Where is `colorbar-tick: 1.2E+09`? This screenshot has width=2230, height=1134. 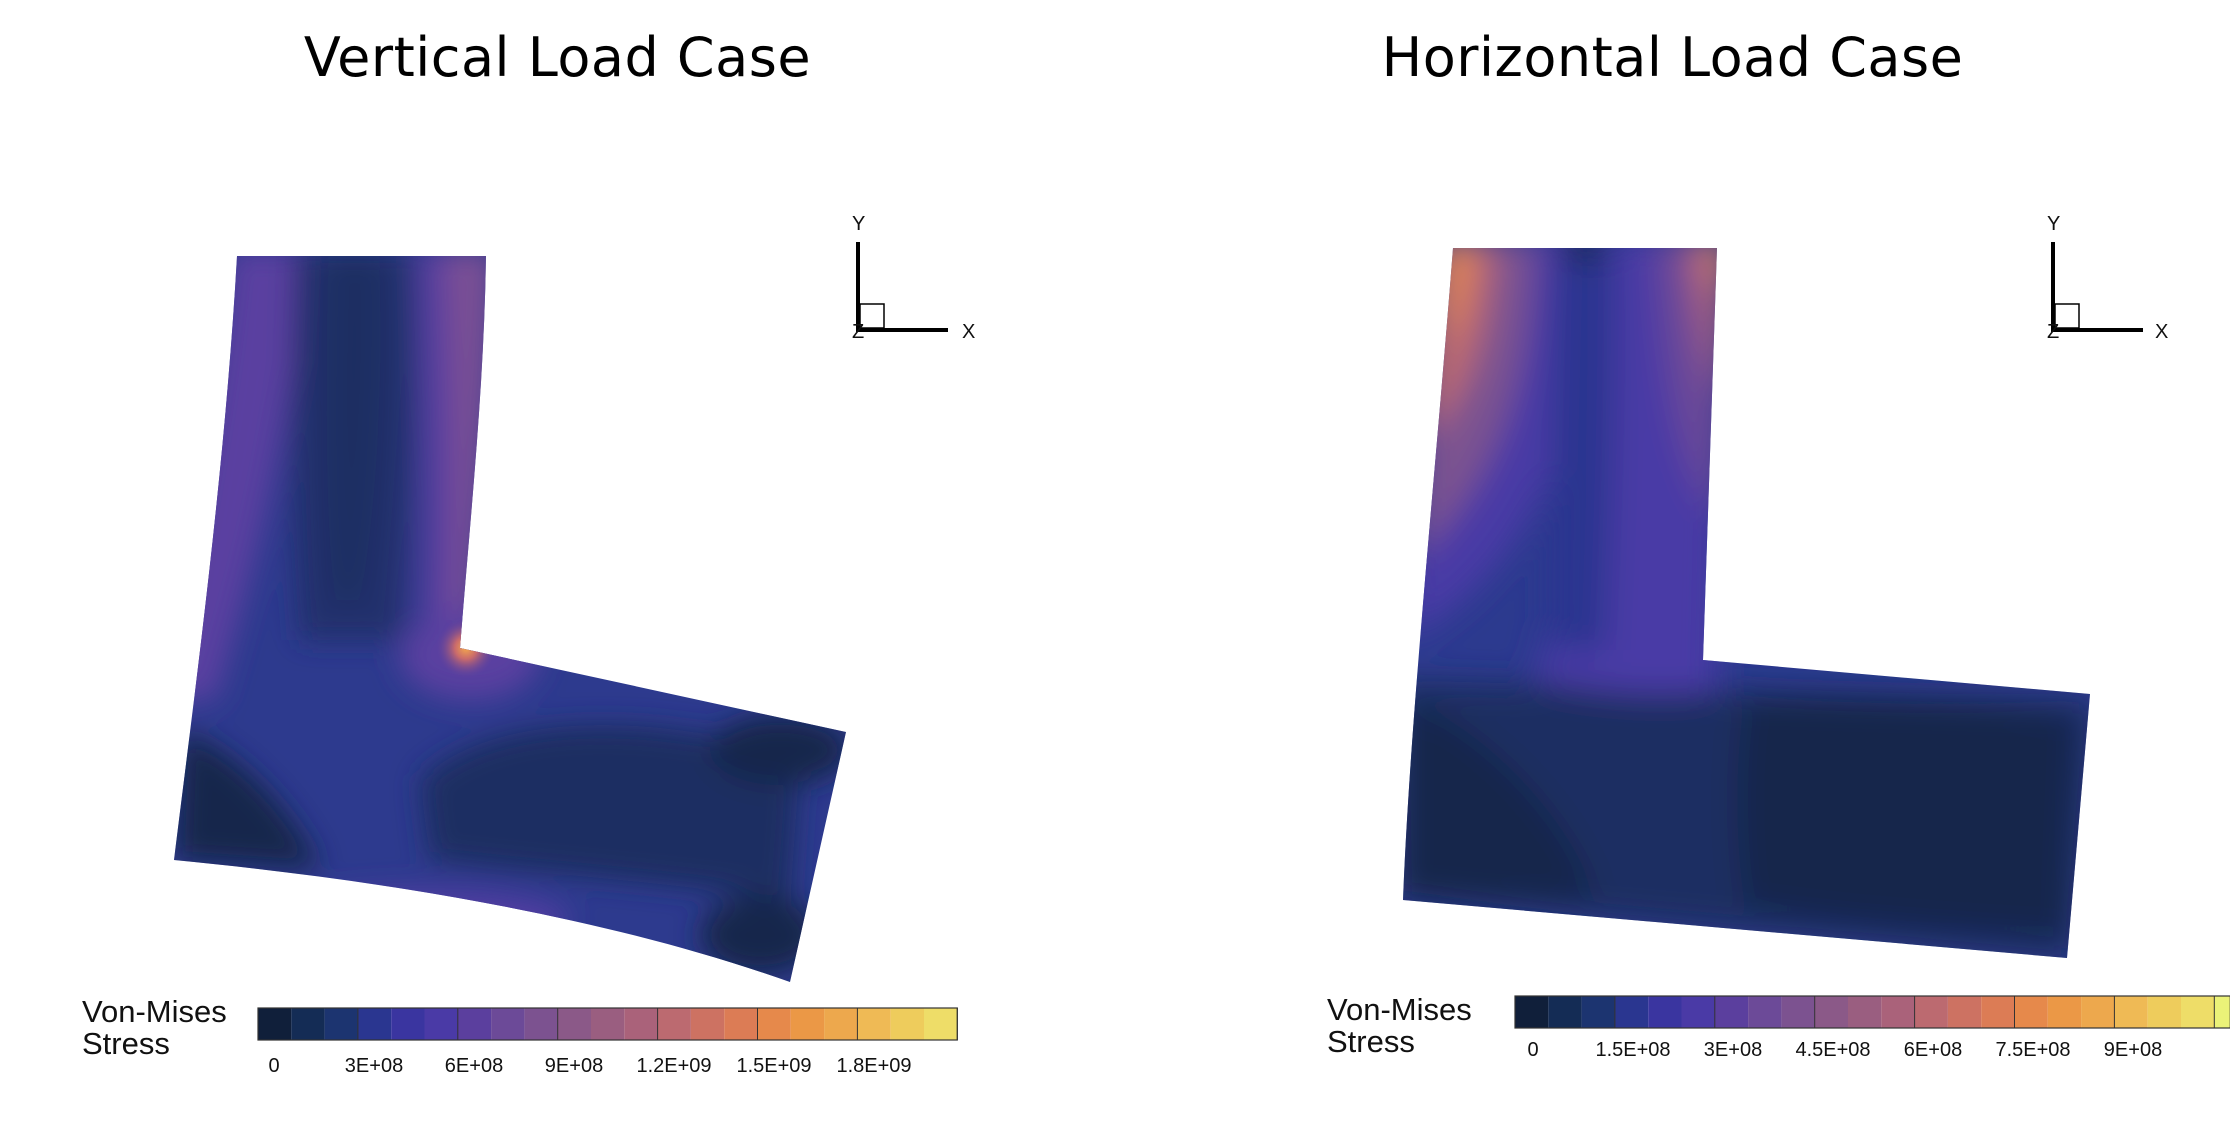
colorbar-tick: 1.2E+09 is located at coordinates (673, 1066).